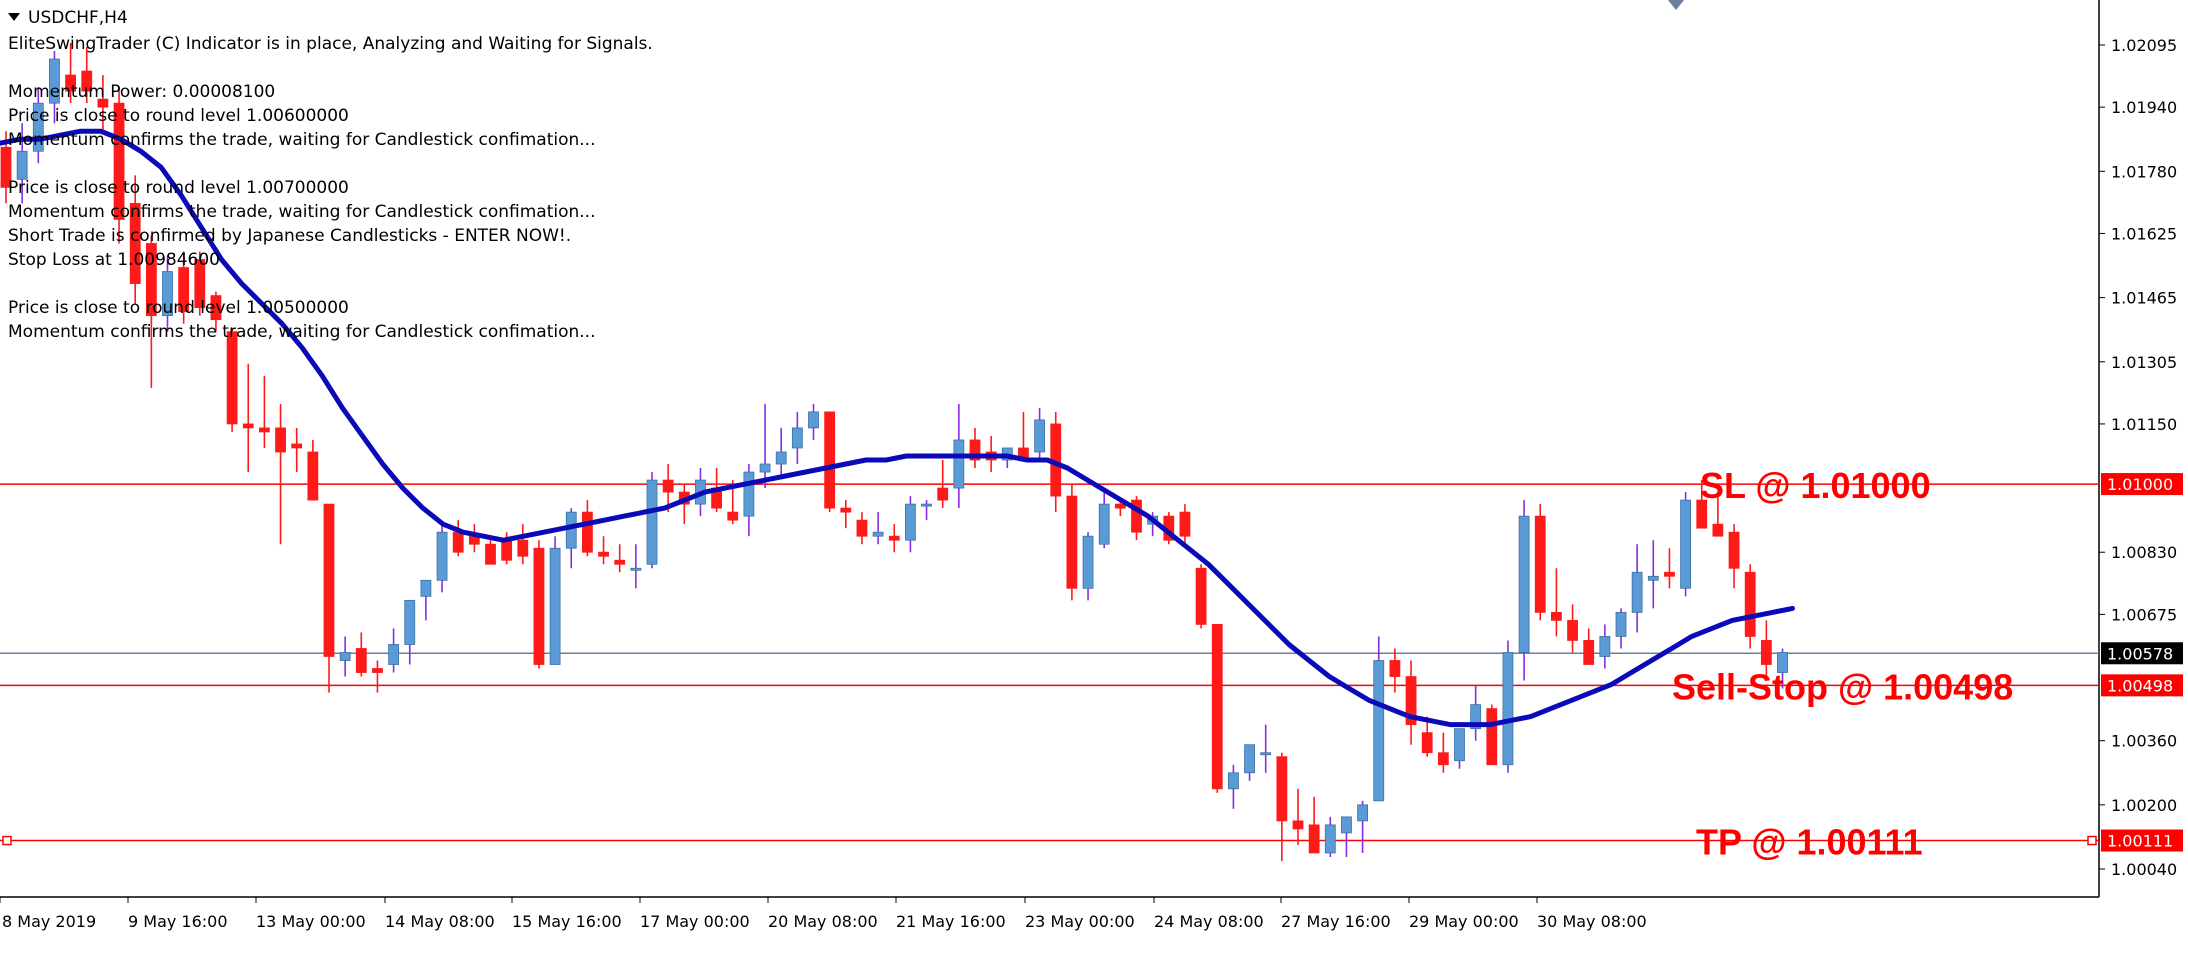 The image size is (2188, 956). What do you see at coordinates (951, 921) in the screenshot?
I see `time-tick-label: 21 May 16:00` at bounding box center [951, 921].